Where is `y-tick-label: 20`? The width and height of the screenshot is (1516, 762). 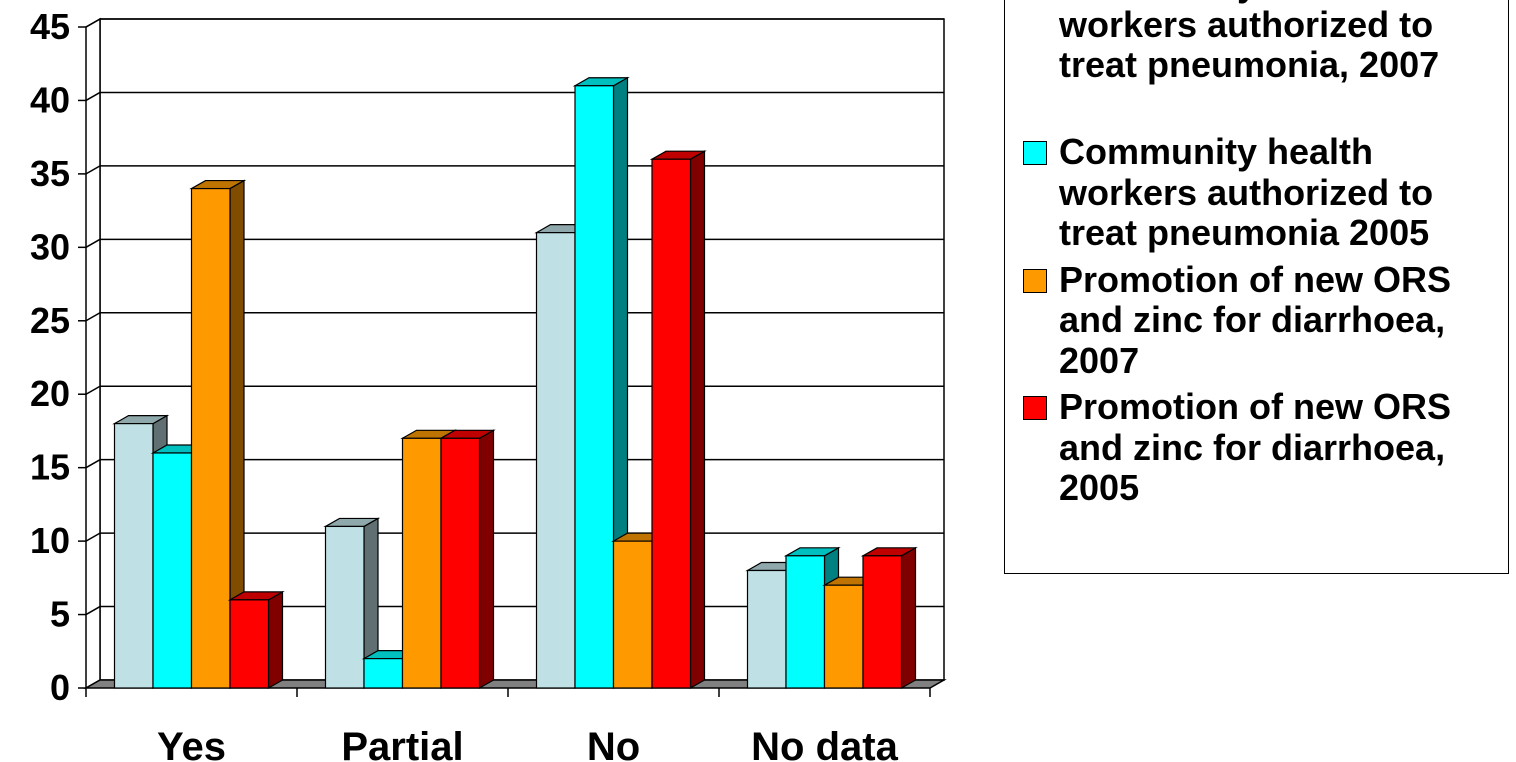 y-tick-label: 20 is located at coordinates (50, 393).